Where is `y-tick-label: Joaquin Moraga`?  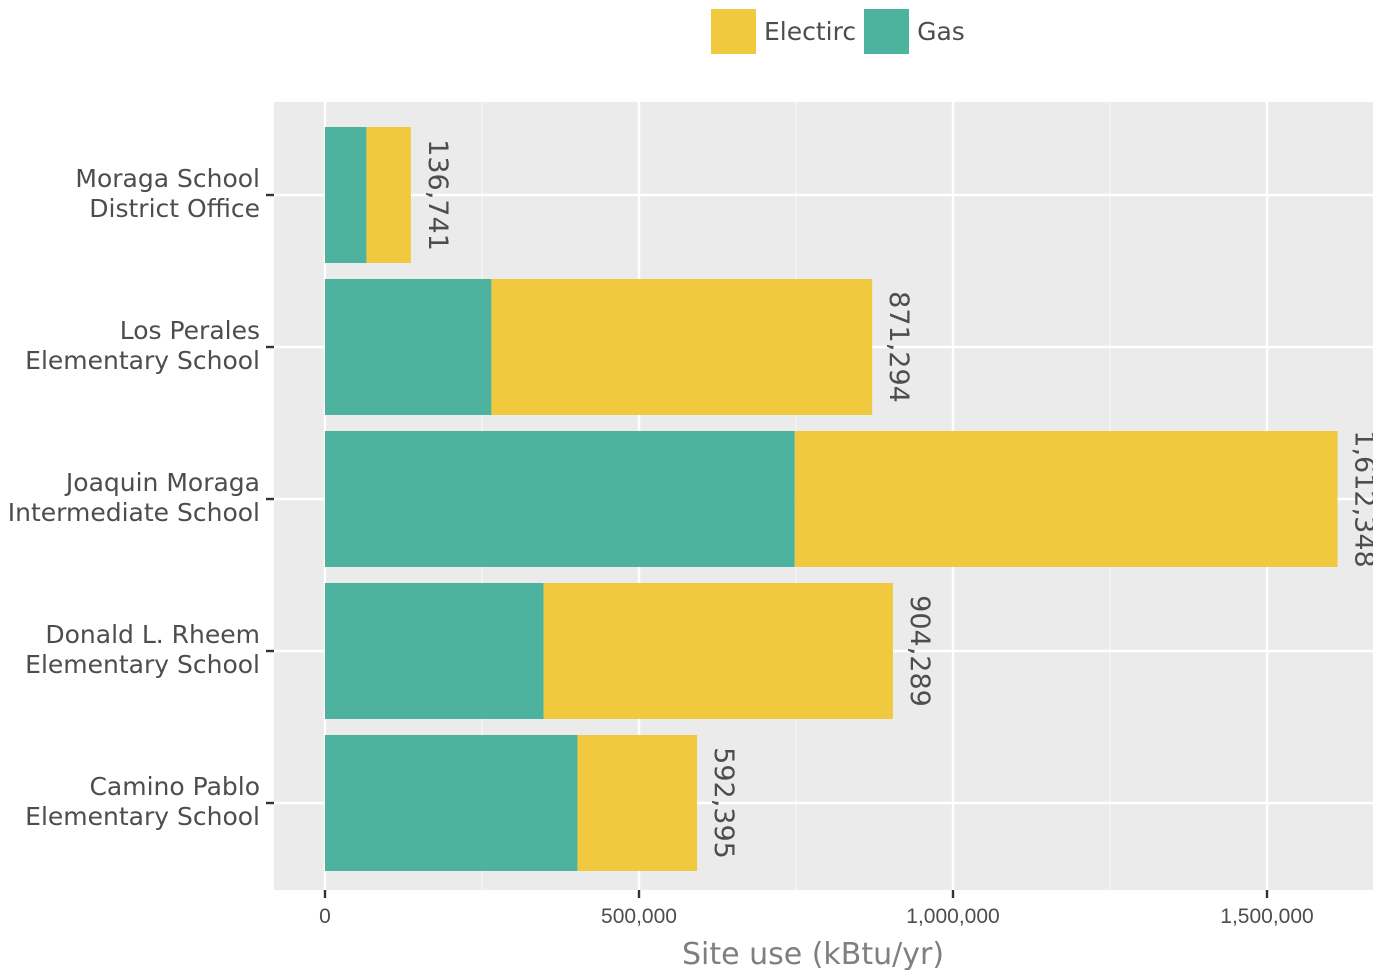
y-tick-label: Joaquin Moraga is located at coordinates (162, 482).